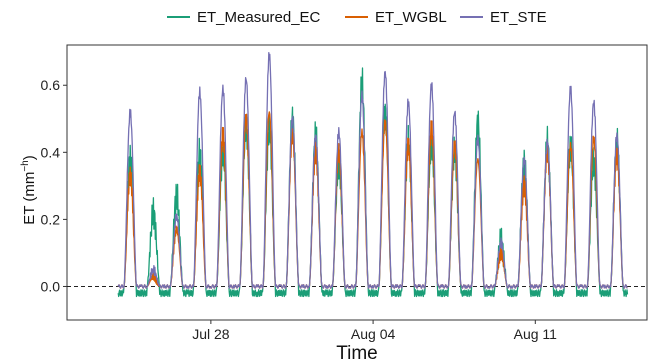 The width and height of the screenshot is (649, 363). What do you see at coordinates (51, 286) in the screenshot?
I see `y-tick-label: 0.0` at bounding box center [51, 286].